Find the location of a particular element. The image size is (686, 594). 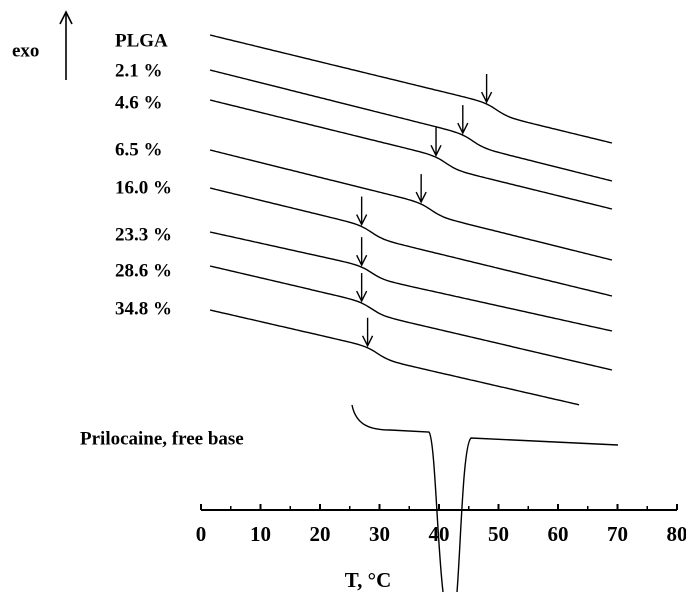

x-axis-label: T, °C is located at coordinates (368, 580).